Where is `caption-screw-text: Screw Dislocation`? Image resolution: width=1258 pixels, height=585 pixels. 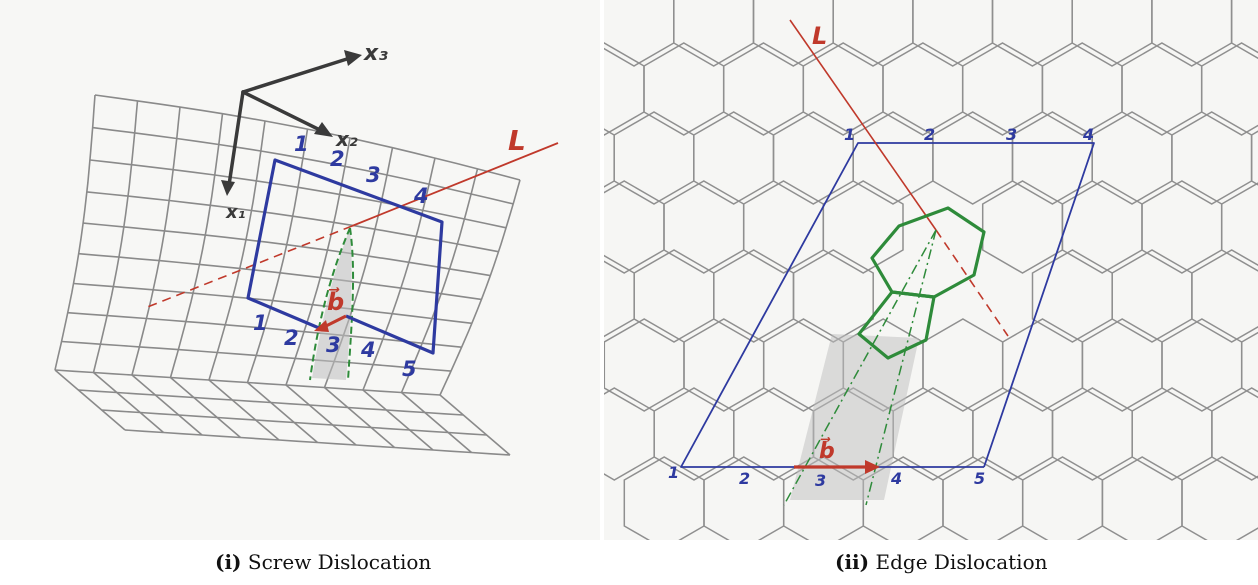
caption-screw-text: Screw Dislocation is located at coordinates (339, 562).